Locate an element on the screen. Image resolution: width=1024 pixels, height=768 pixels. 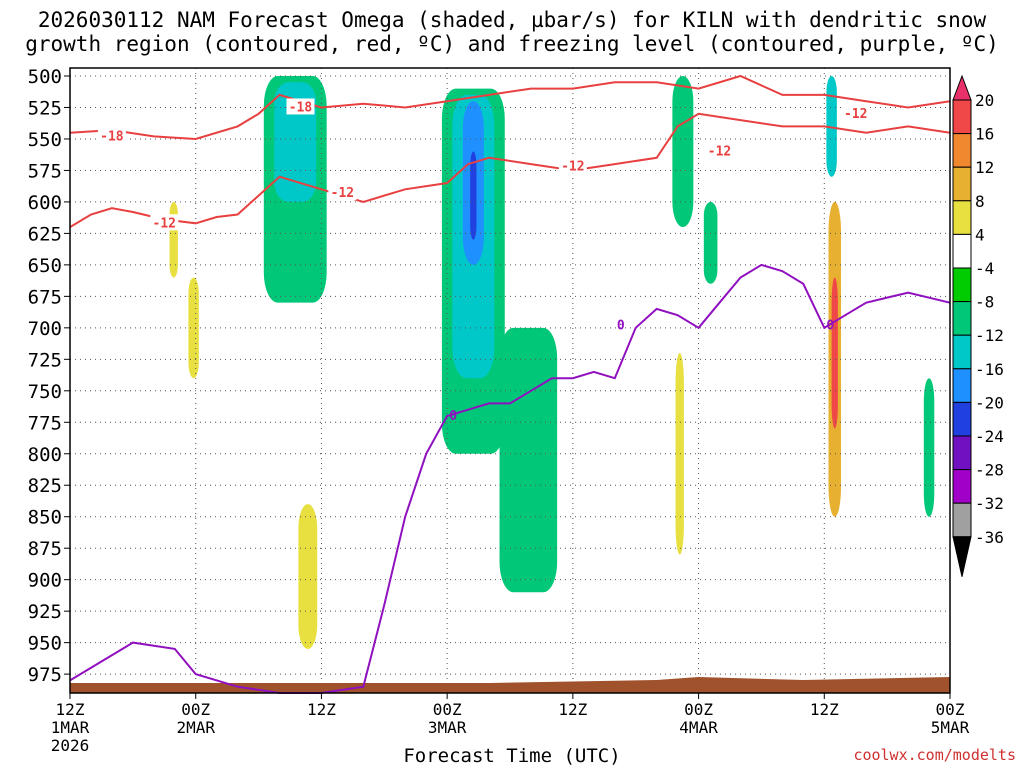
colorbar-label: -32 is located at coordinates (989, 503).